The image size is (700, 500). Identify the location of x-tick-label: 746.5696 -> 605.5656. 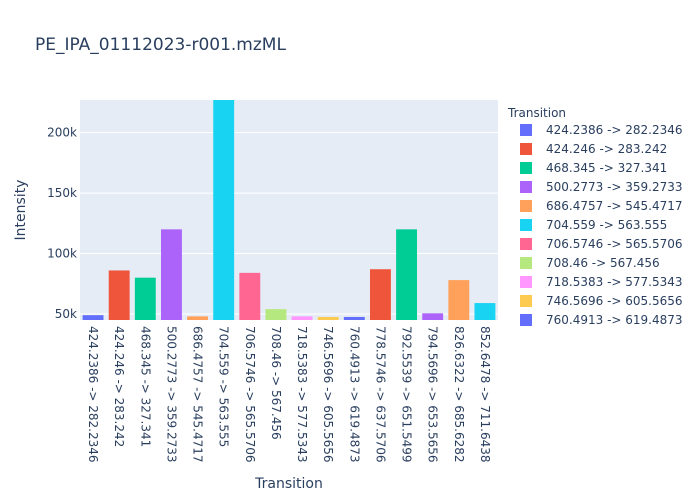
(328, 394).